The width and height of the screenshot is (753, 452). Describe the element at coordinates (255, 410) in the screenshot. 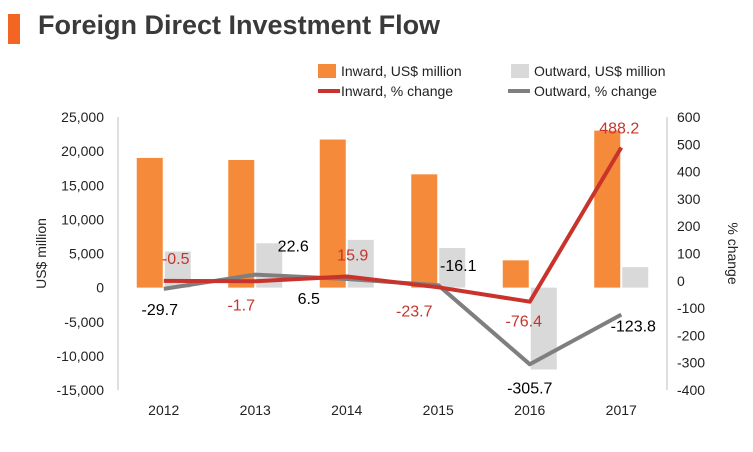

I see `x-tick-label: 2013` at that location.